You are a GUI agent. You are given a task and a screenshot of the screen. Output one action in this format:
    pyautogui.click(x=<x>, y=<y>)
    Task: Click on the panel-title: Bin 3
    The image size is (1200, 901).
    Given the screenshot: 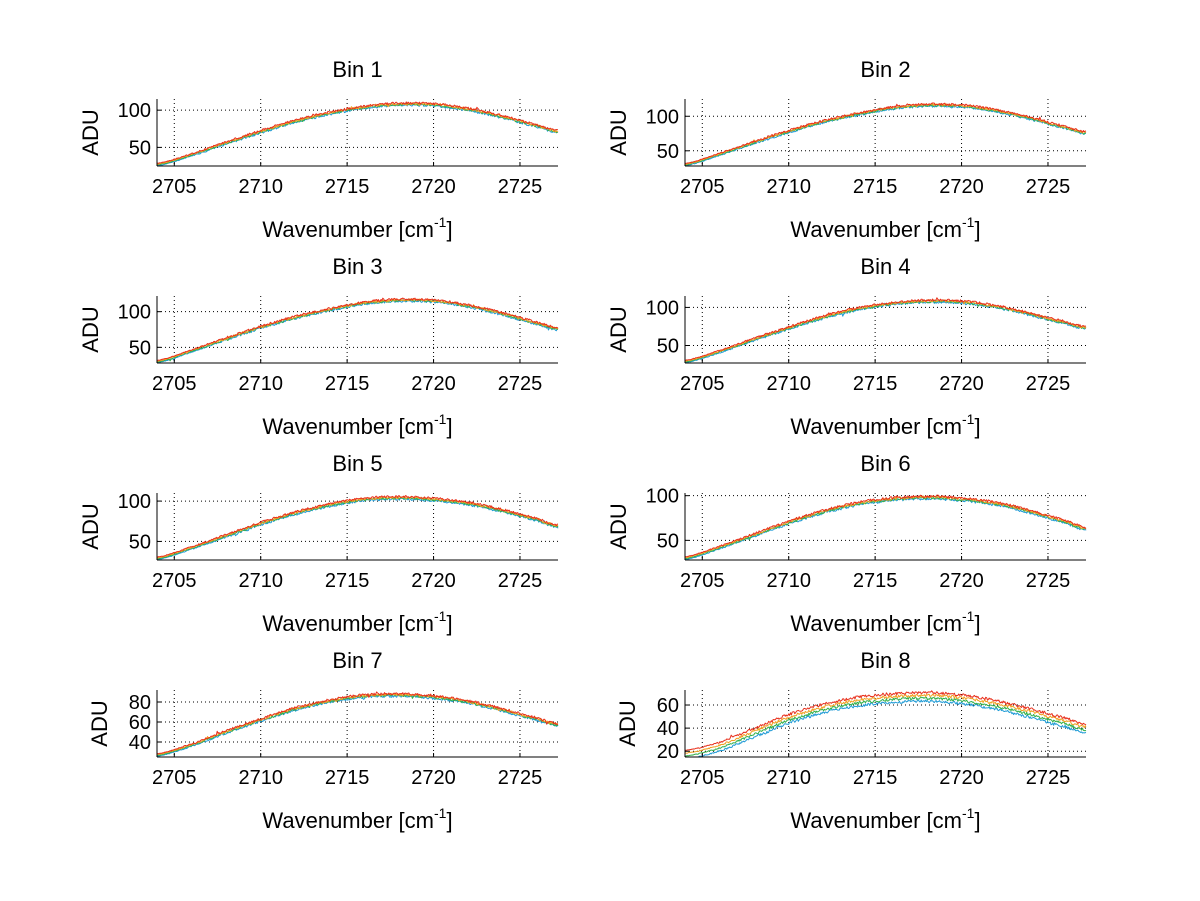 What is the action you would take?
    pyautogui.click(x=357, y=266)
    